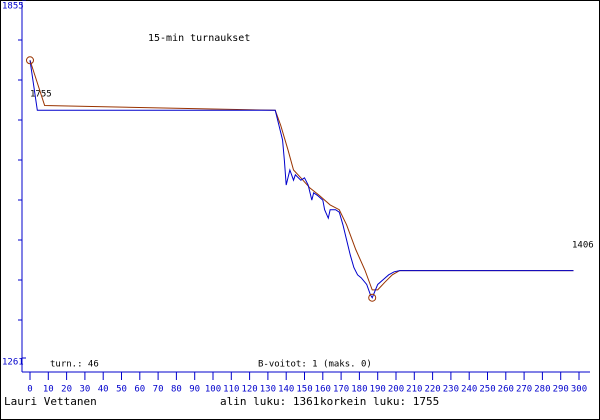  I want to click on x-tick-label: 200, so click(396, 390).